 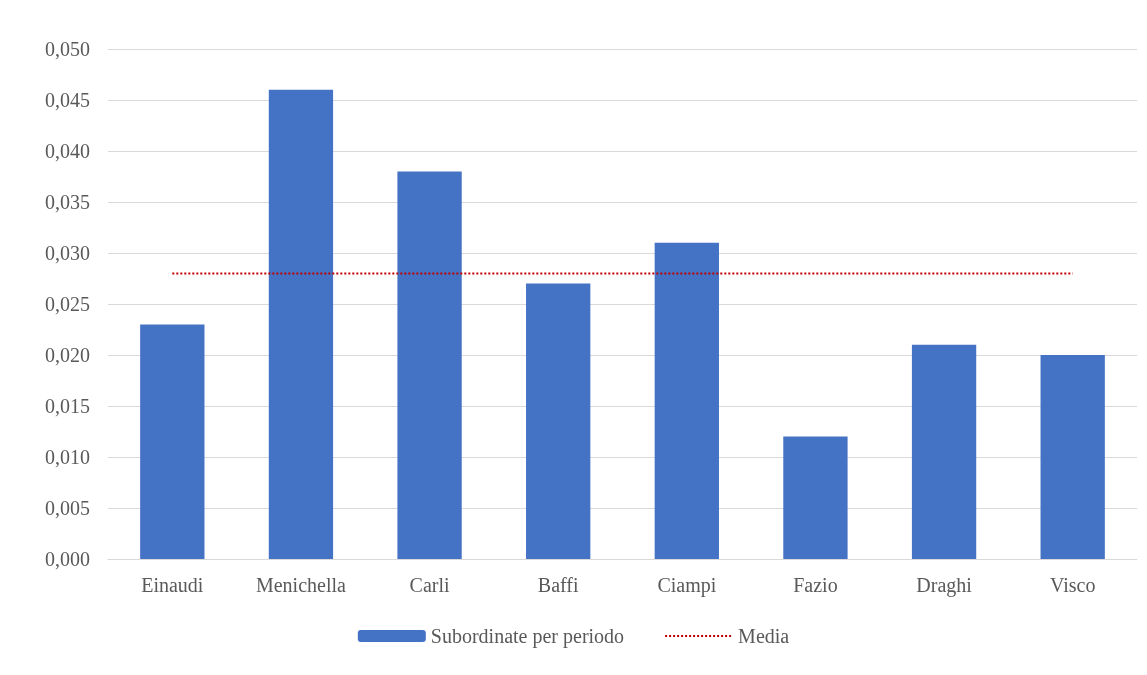 I want to click on x-tick-label: Fazio, so click(x=815, y=585).